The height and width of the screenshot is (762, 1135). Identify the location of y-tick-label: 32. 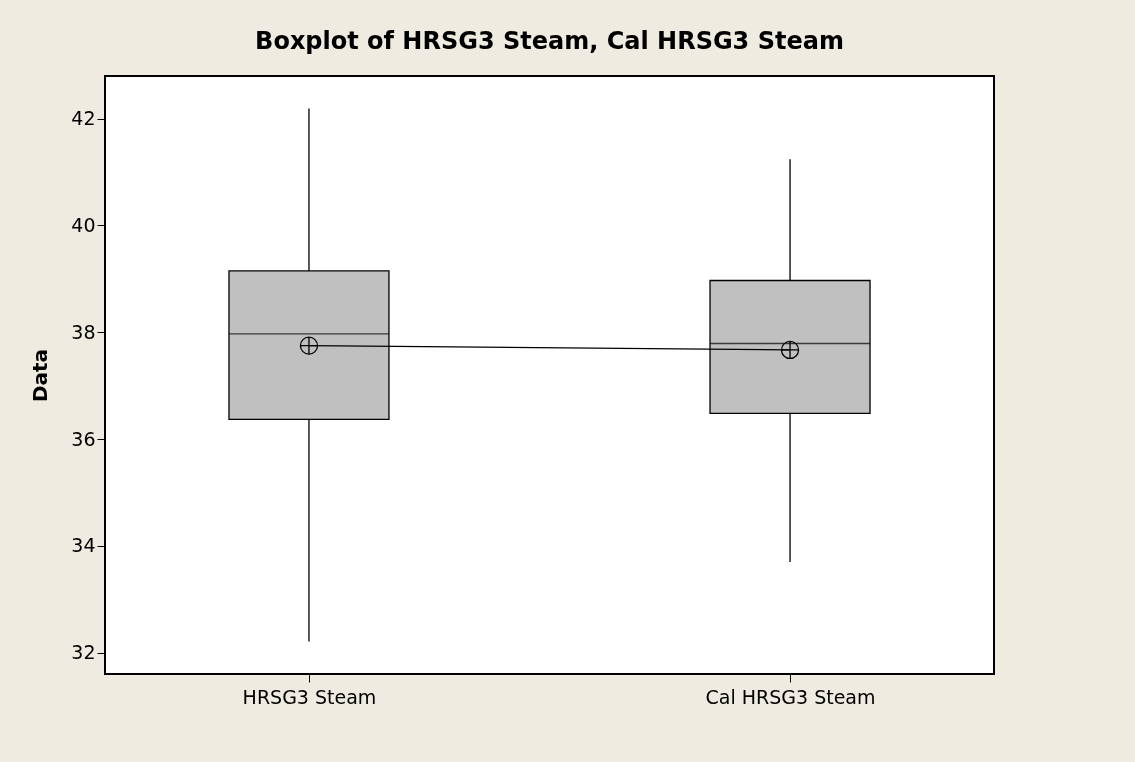
(83, 652).